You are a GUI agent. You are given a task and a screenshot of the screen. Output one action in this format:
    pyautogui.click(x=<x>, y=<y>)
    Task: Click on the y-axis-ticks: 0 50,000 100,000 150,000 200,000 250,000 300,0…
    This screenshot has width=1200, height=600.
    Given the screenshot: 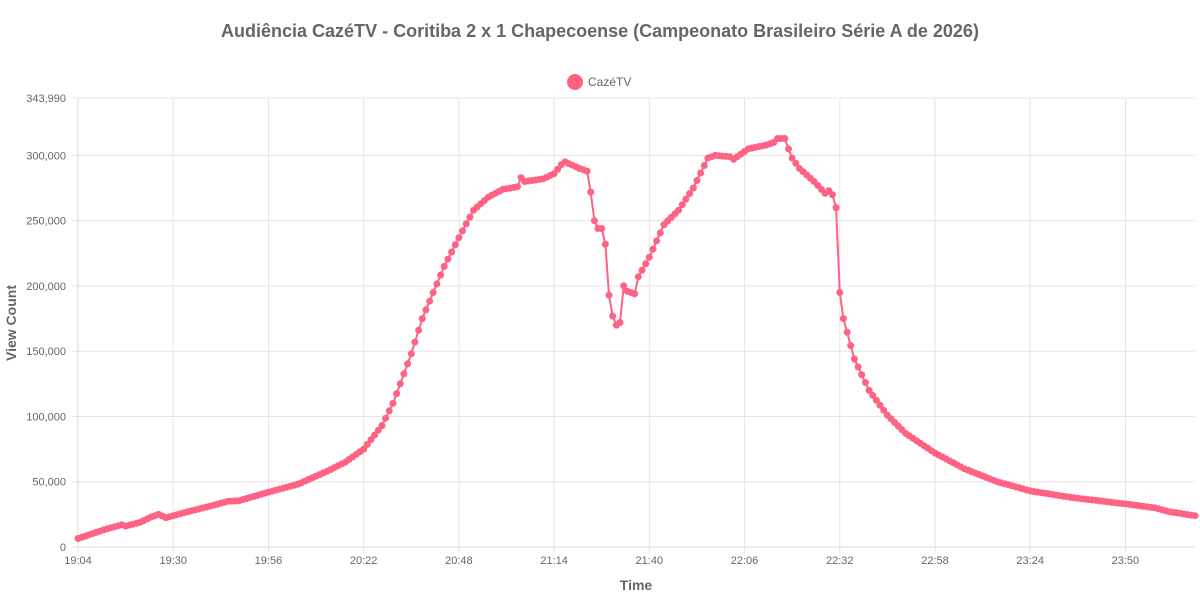 What is the action you would take?
    pyautogui.click(x=46, y=323)
    